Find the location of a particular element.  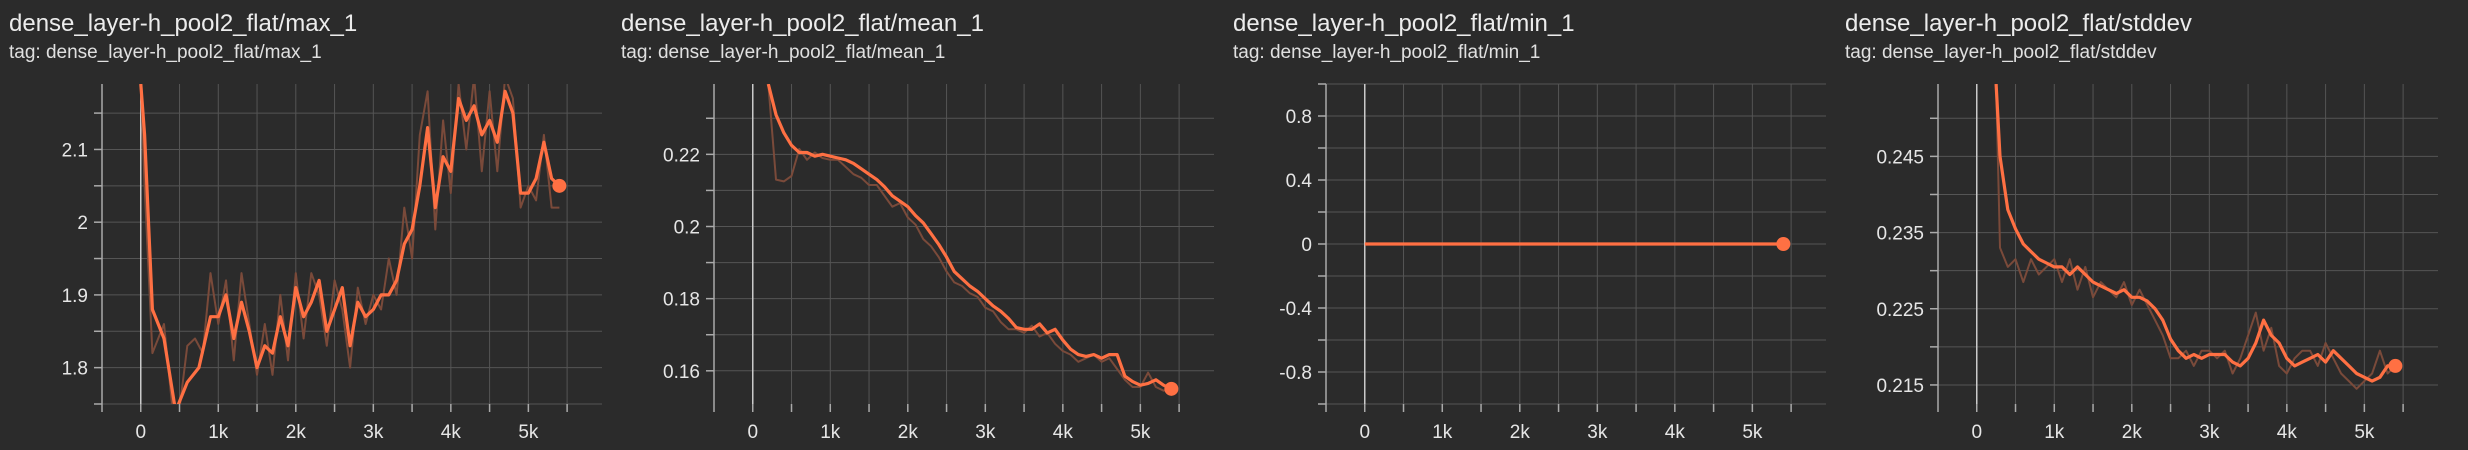

y-tick-label: 2.1 is located at coordinates (75, 150).